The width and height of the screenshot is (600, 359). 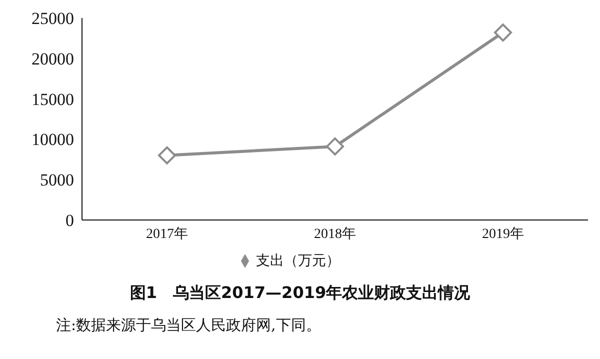 What do you see at coordinates (53, 99) in the screenshot?
I see `y-tick-label: 15000` at bounding box center [53, 99].